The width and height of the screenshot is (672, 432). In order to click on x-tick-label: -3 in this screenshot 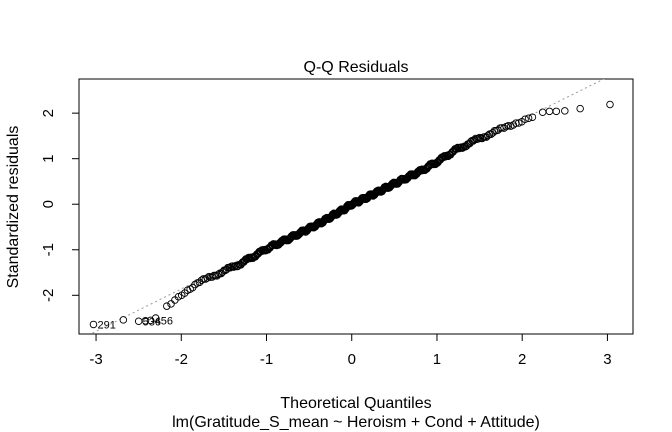, I will do `click(95, 359)`.